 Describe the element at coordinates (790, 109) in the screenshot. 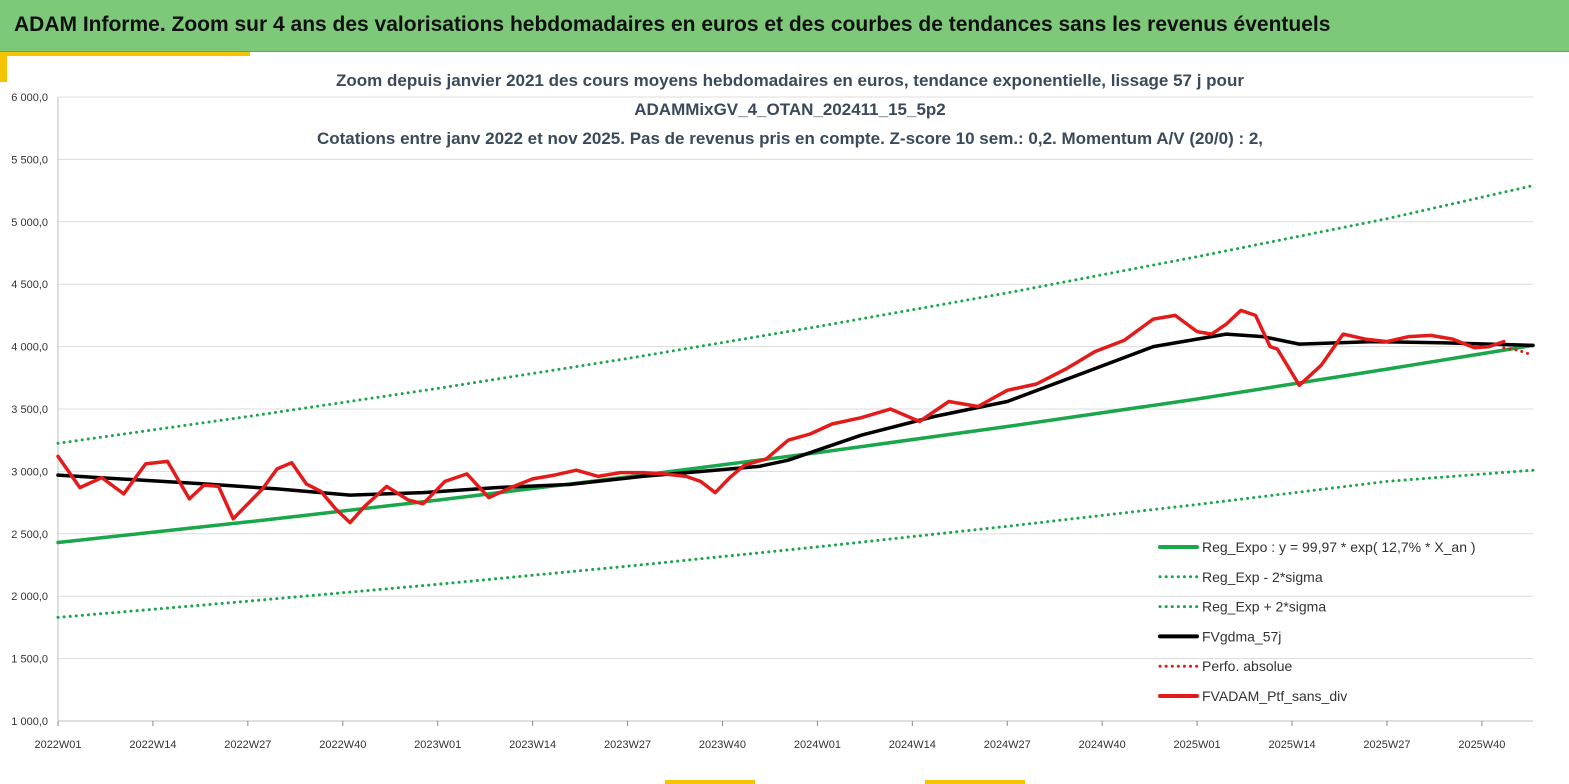

I see `chart-title-line-2: ADAMMixGV_4_OTAN_202411_15_5p2` at that location.